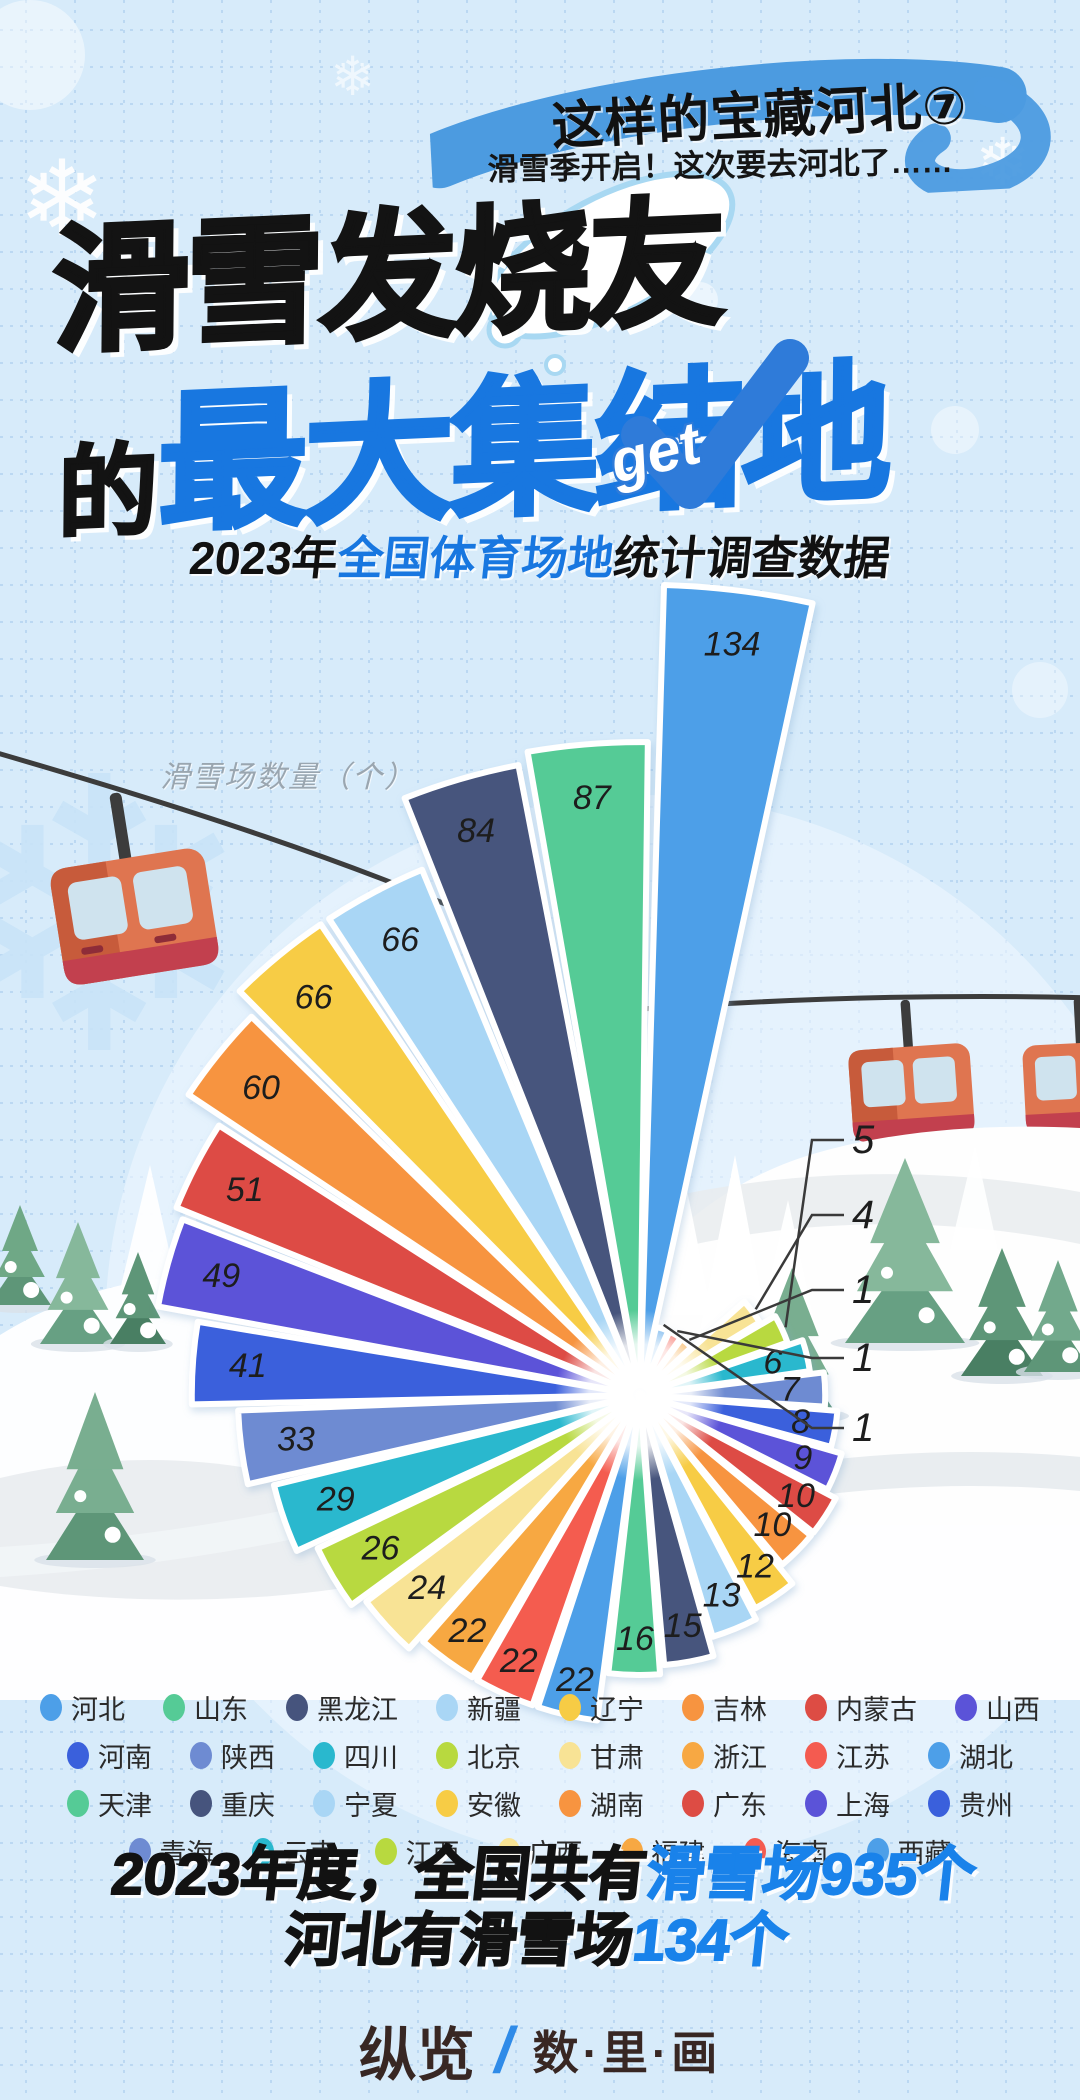 The image size is (1080, 2100). What do you see at coordinates (371, 1806) in the screenshot?
I see `legend-label: 宁夏` at bounding box center [371, 1806].